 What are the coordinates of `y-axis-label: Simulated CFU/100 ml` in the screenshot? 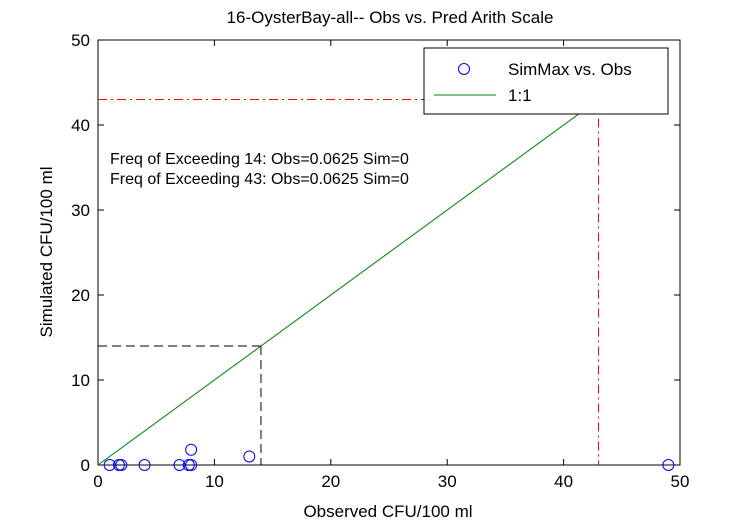 It's located at (46, 251).